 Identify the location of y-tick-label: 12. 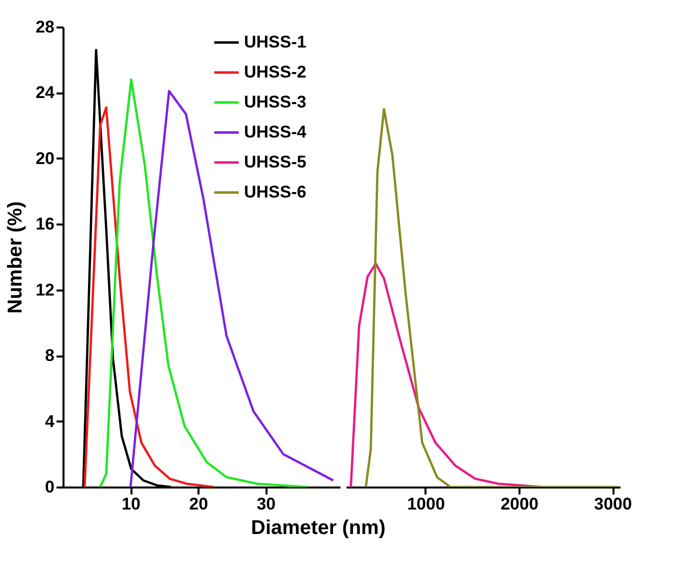
(45, 290).